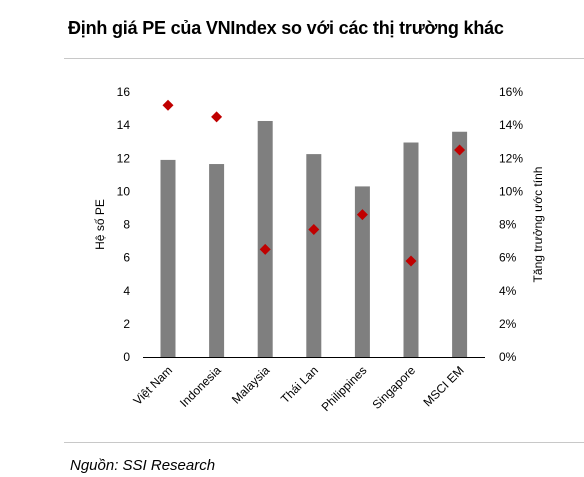 Image resolution: width=584 pixels, height=477 pixels. Describe the element at coordinates (344, 388) in the screenshot. I see `category-label-4: Philippines` at that location.